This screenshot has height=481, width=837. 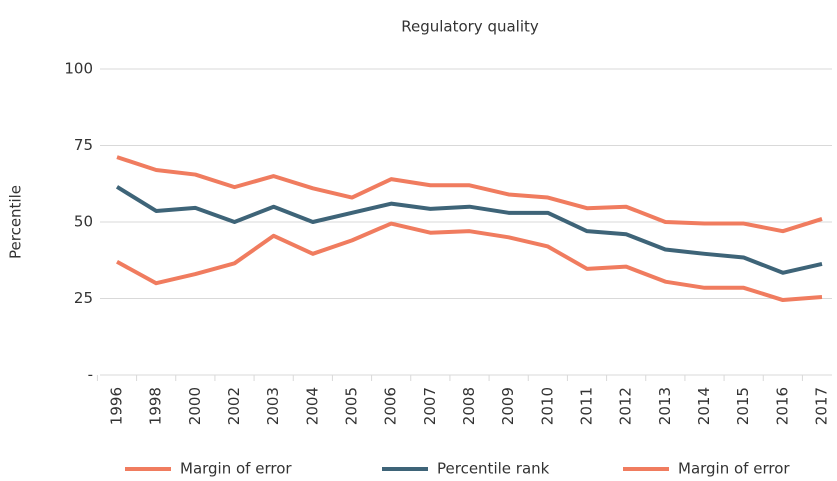 I want to click on x-tick-label: 2007, so click(x=430, y=406).